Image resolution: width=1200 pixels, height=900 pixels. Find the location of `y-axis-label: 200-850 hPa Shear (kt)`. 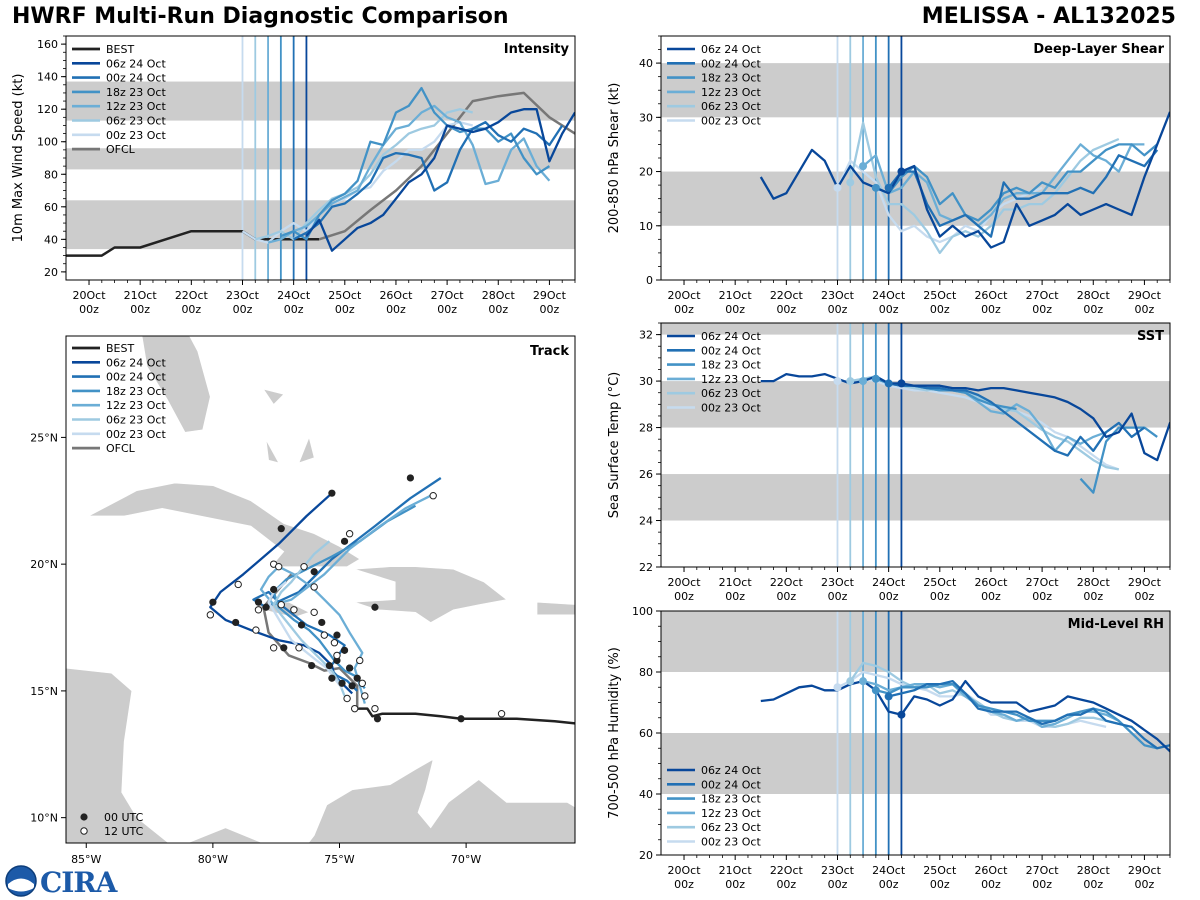

y-axis-label: 200-850 hPa Shear (kt) is located at coordinates (614, 158).